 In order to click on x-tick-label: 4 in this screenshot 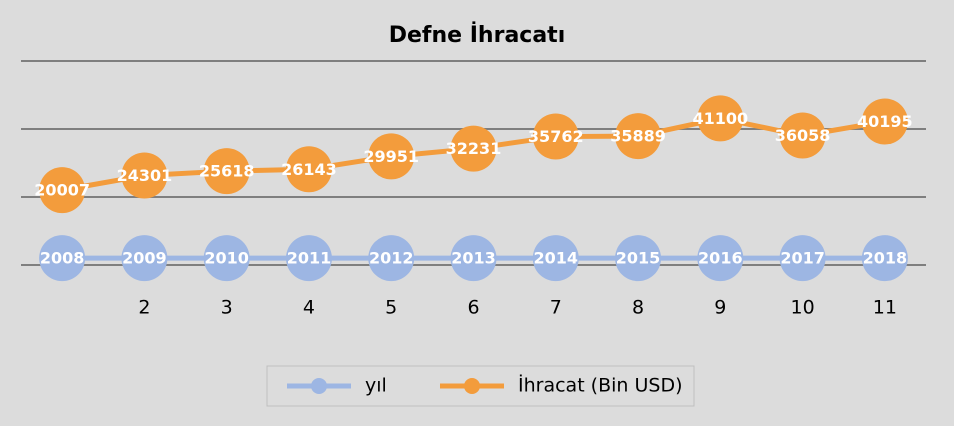, I will do `click(309, 308)`.